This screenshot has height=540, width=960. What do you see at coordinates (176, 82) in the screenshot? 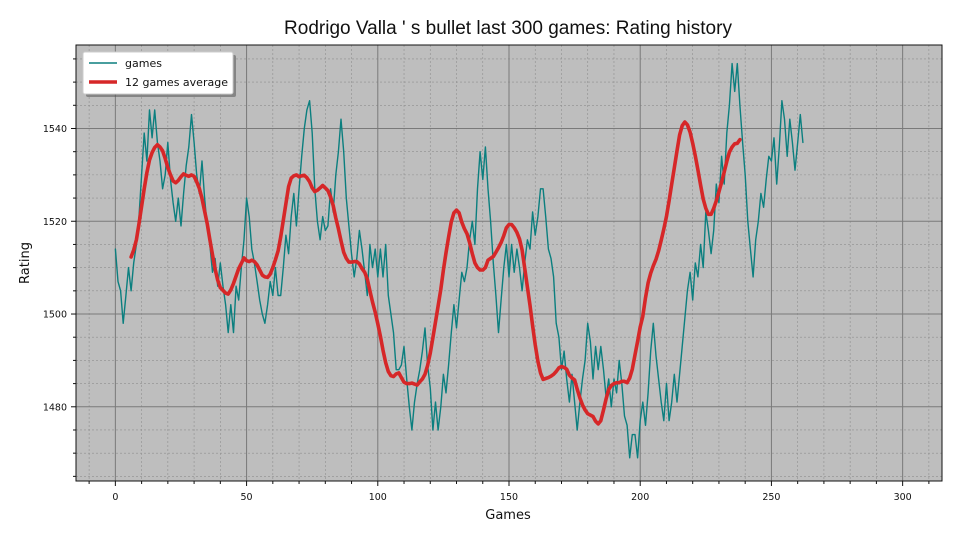
I see `legend-label-average: 12 games average` at bounding box center [176, 82].